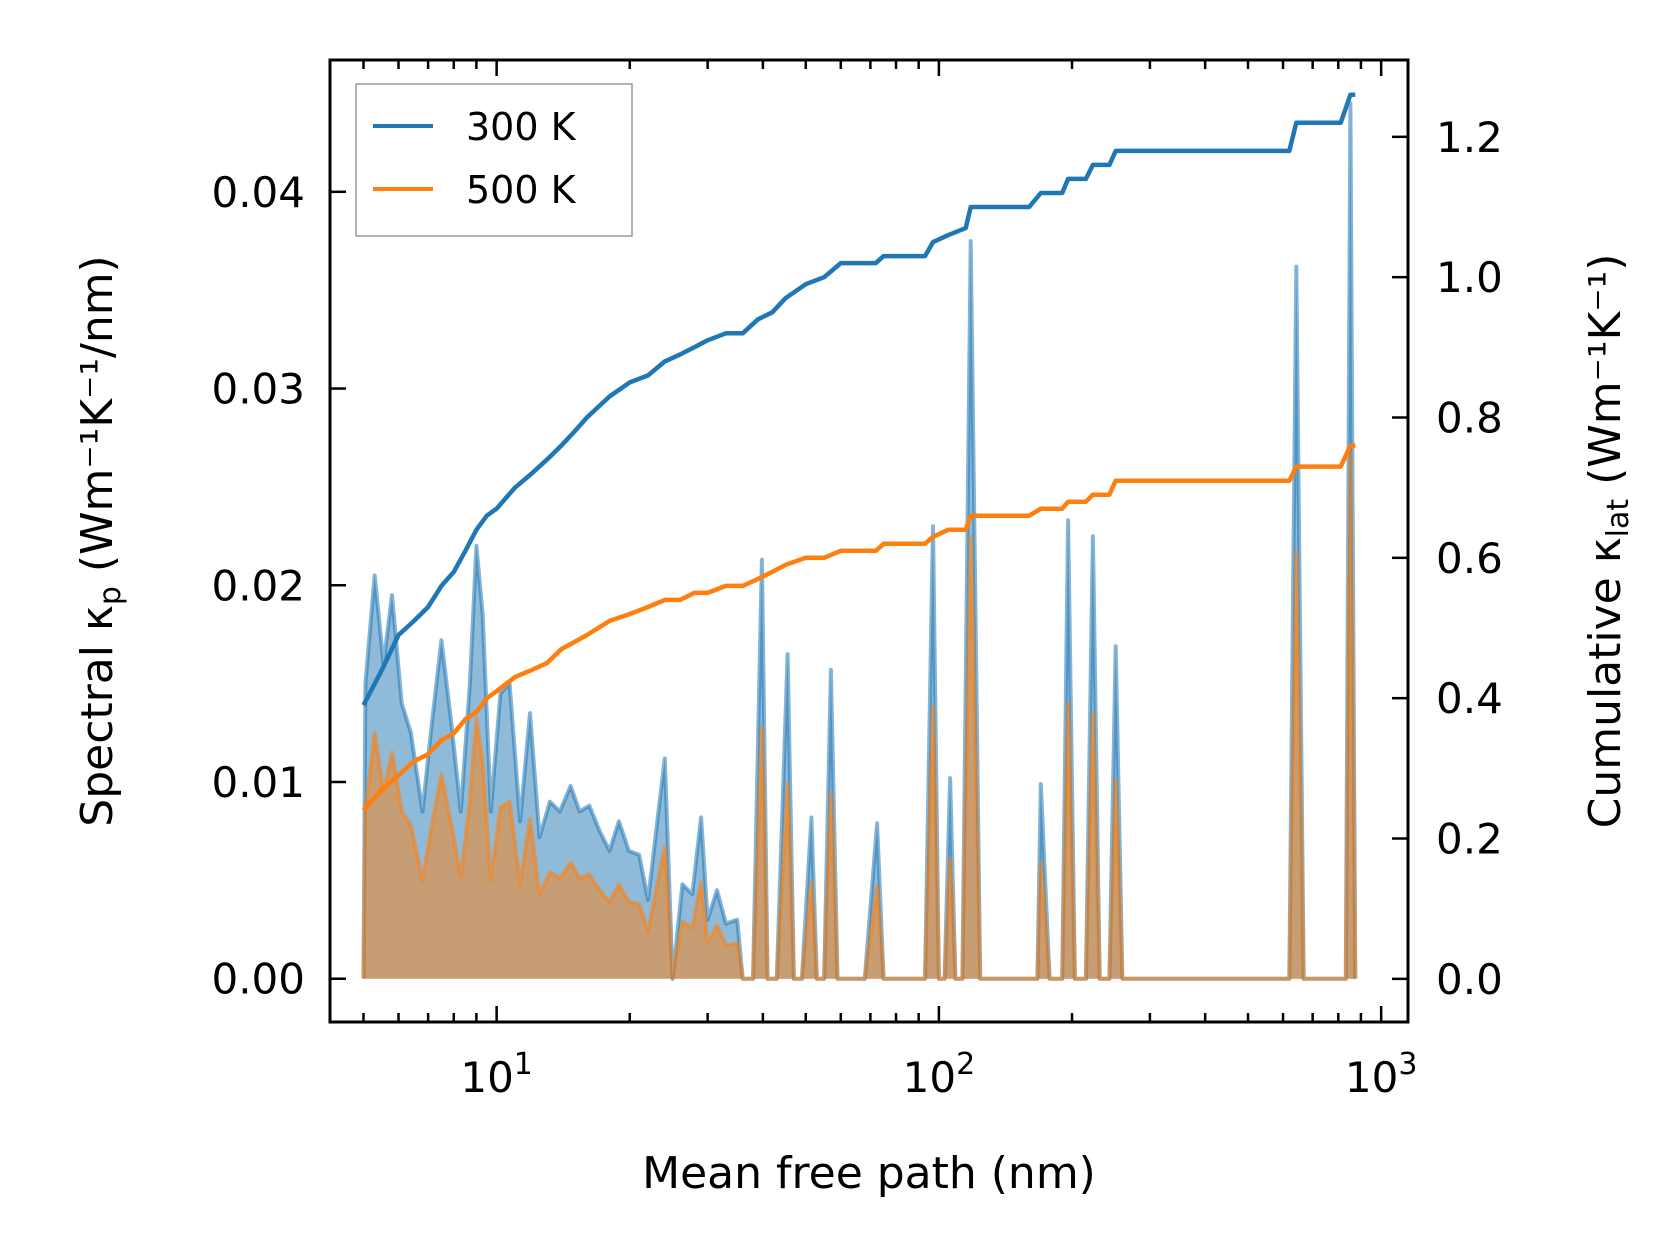 The image size is (1679, 1254). What do you see at coordinates (97, 420) in the screenshot?
I see `y-left-unit: (Wm⁻¹K⁻¹/nm)` at bounding box center [97, 420].